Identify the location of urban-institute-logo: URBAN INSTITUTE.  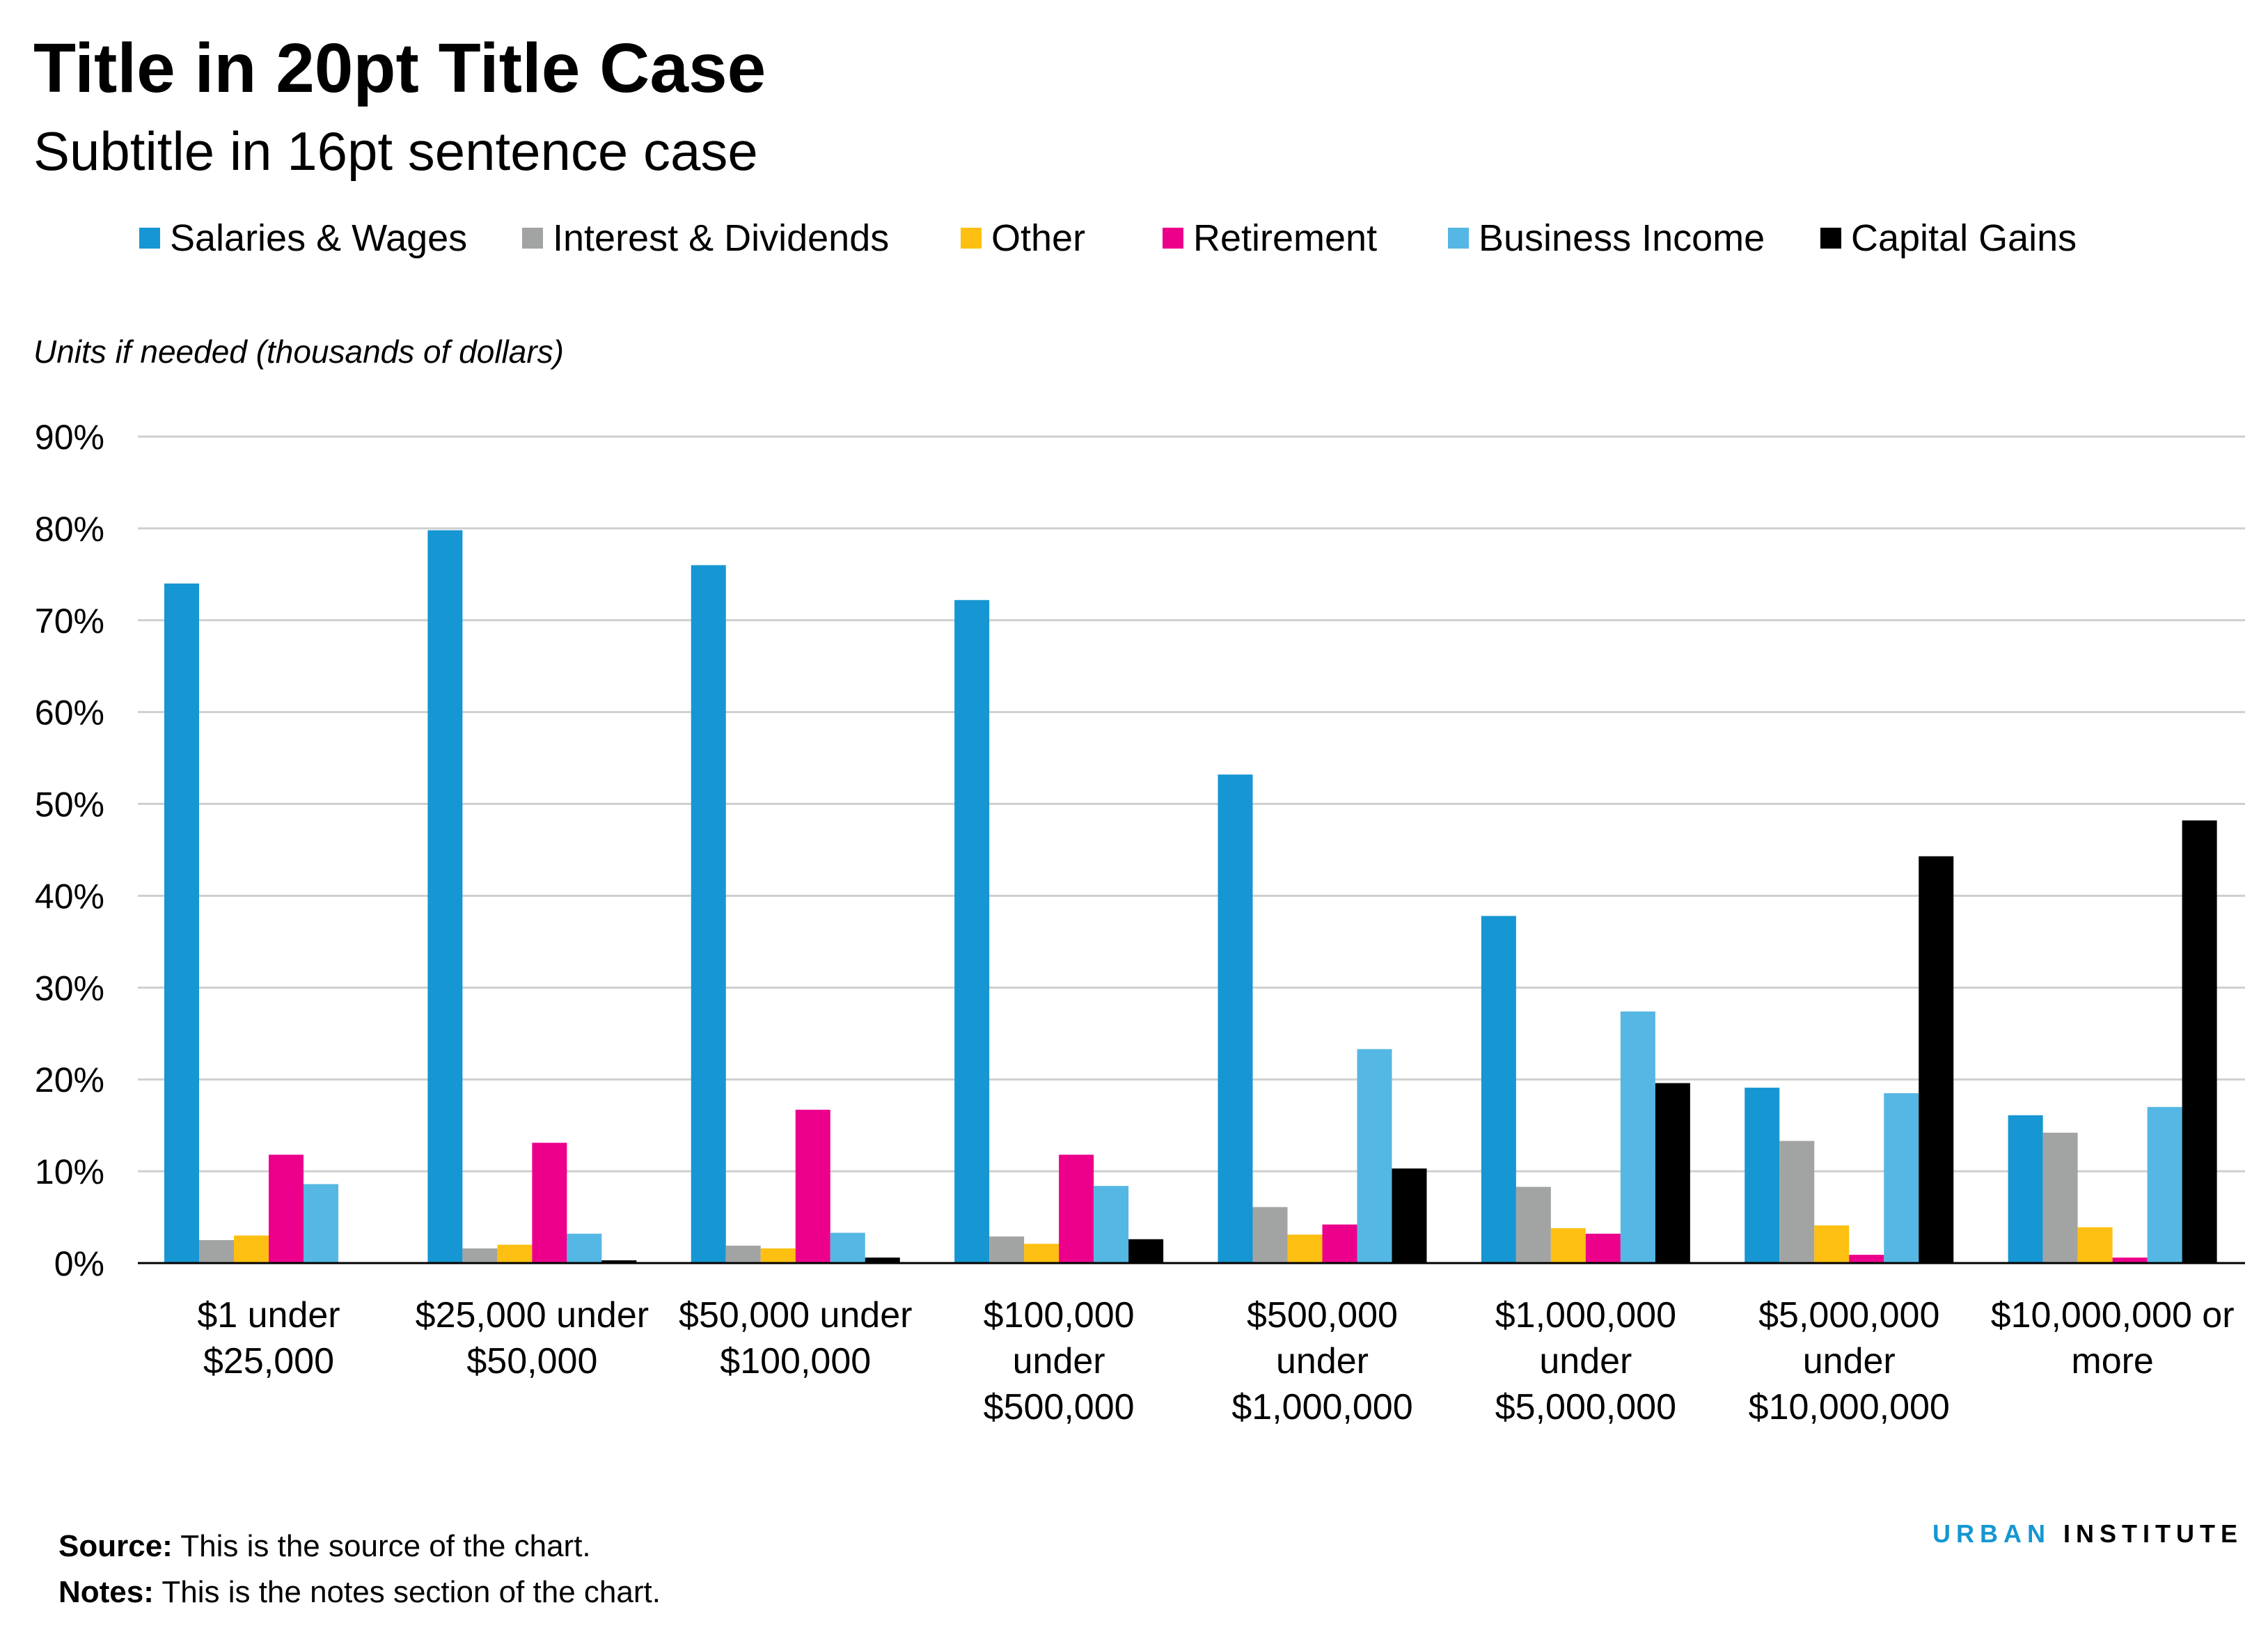
(2087, 1534).